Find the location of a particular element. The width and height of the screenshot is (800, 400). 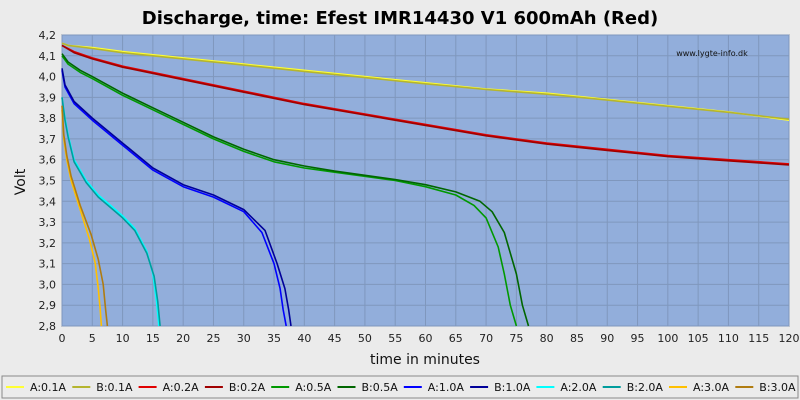

x-tick-label: 55 is located at coordinates (395, 338).